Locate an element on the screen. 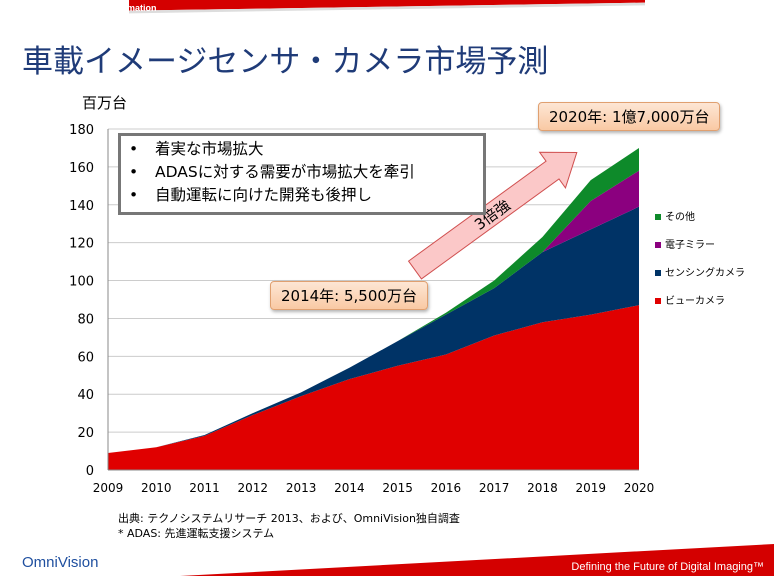 Image resolution: width=774 pixels, height=576 pixels. y-tick-label: 20 is located at coordinates (85, 433).